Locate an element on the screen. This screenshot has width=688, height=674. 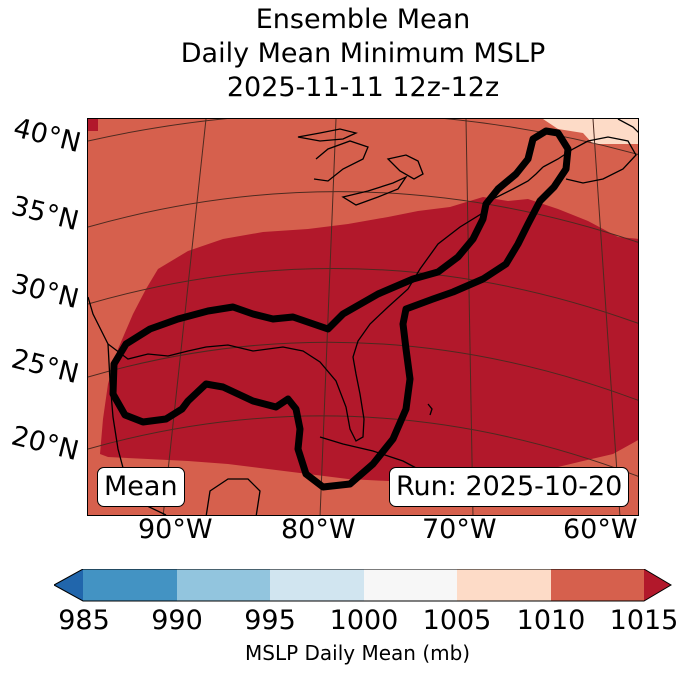
mean-label-box: Mean is located at coordinates (141, 487).